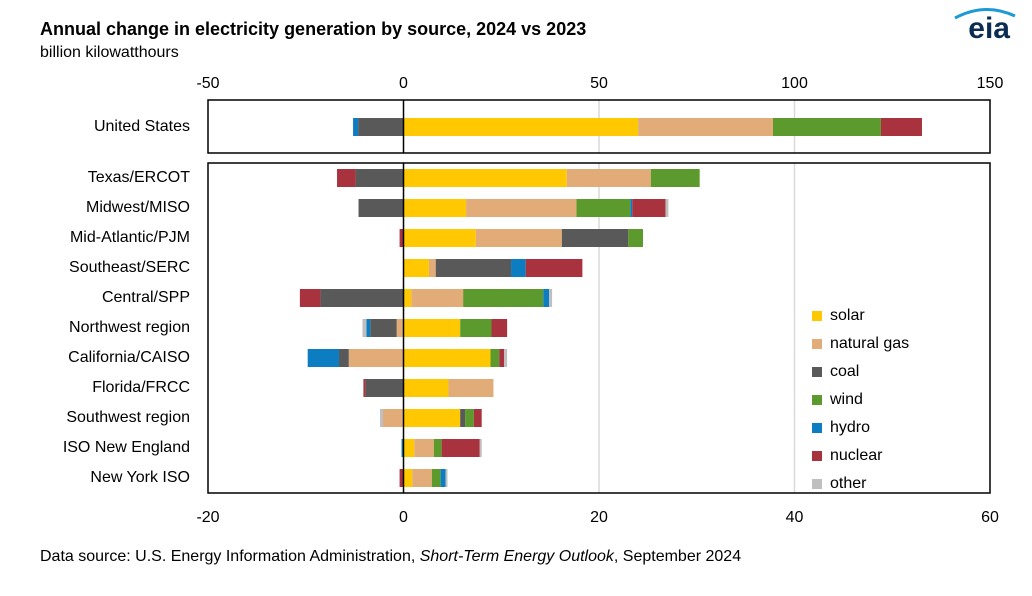 The width and height of the screenshot is (1032, 596). I want to click on category-label: California/CAISO, so click(129, 357).